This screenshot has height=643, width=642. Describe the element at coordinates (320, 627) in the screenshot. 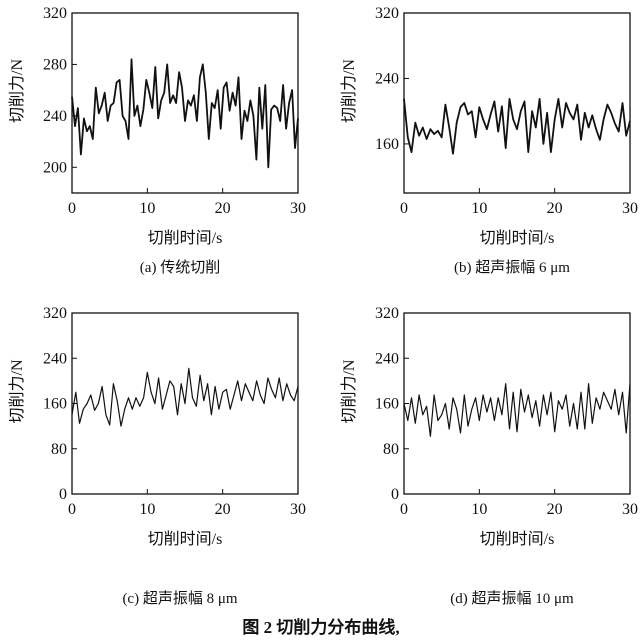

I see `figure-caption: 图 2 切削力分布曲线,` at that location.